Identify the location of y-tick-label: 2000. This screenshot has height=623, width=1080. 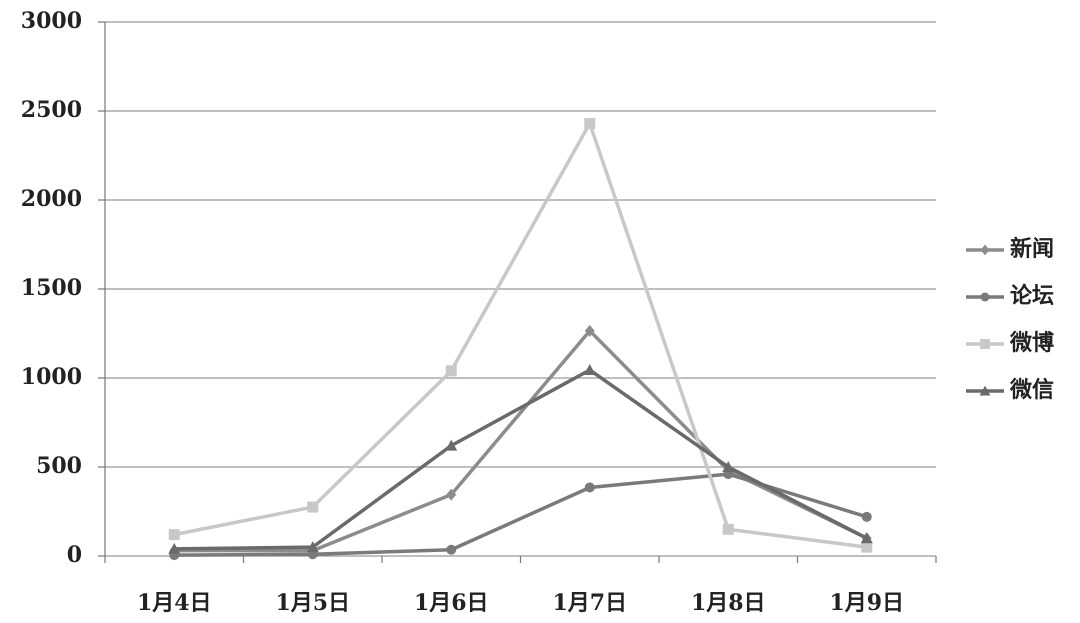
(51, 199).